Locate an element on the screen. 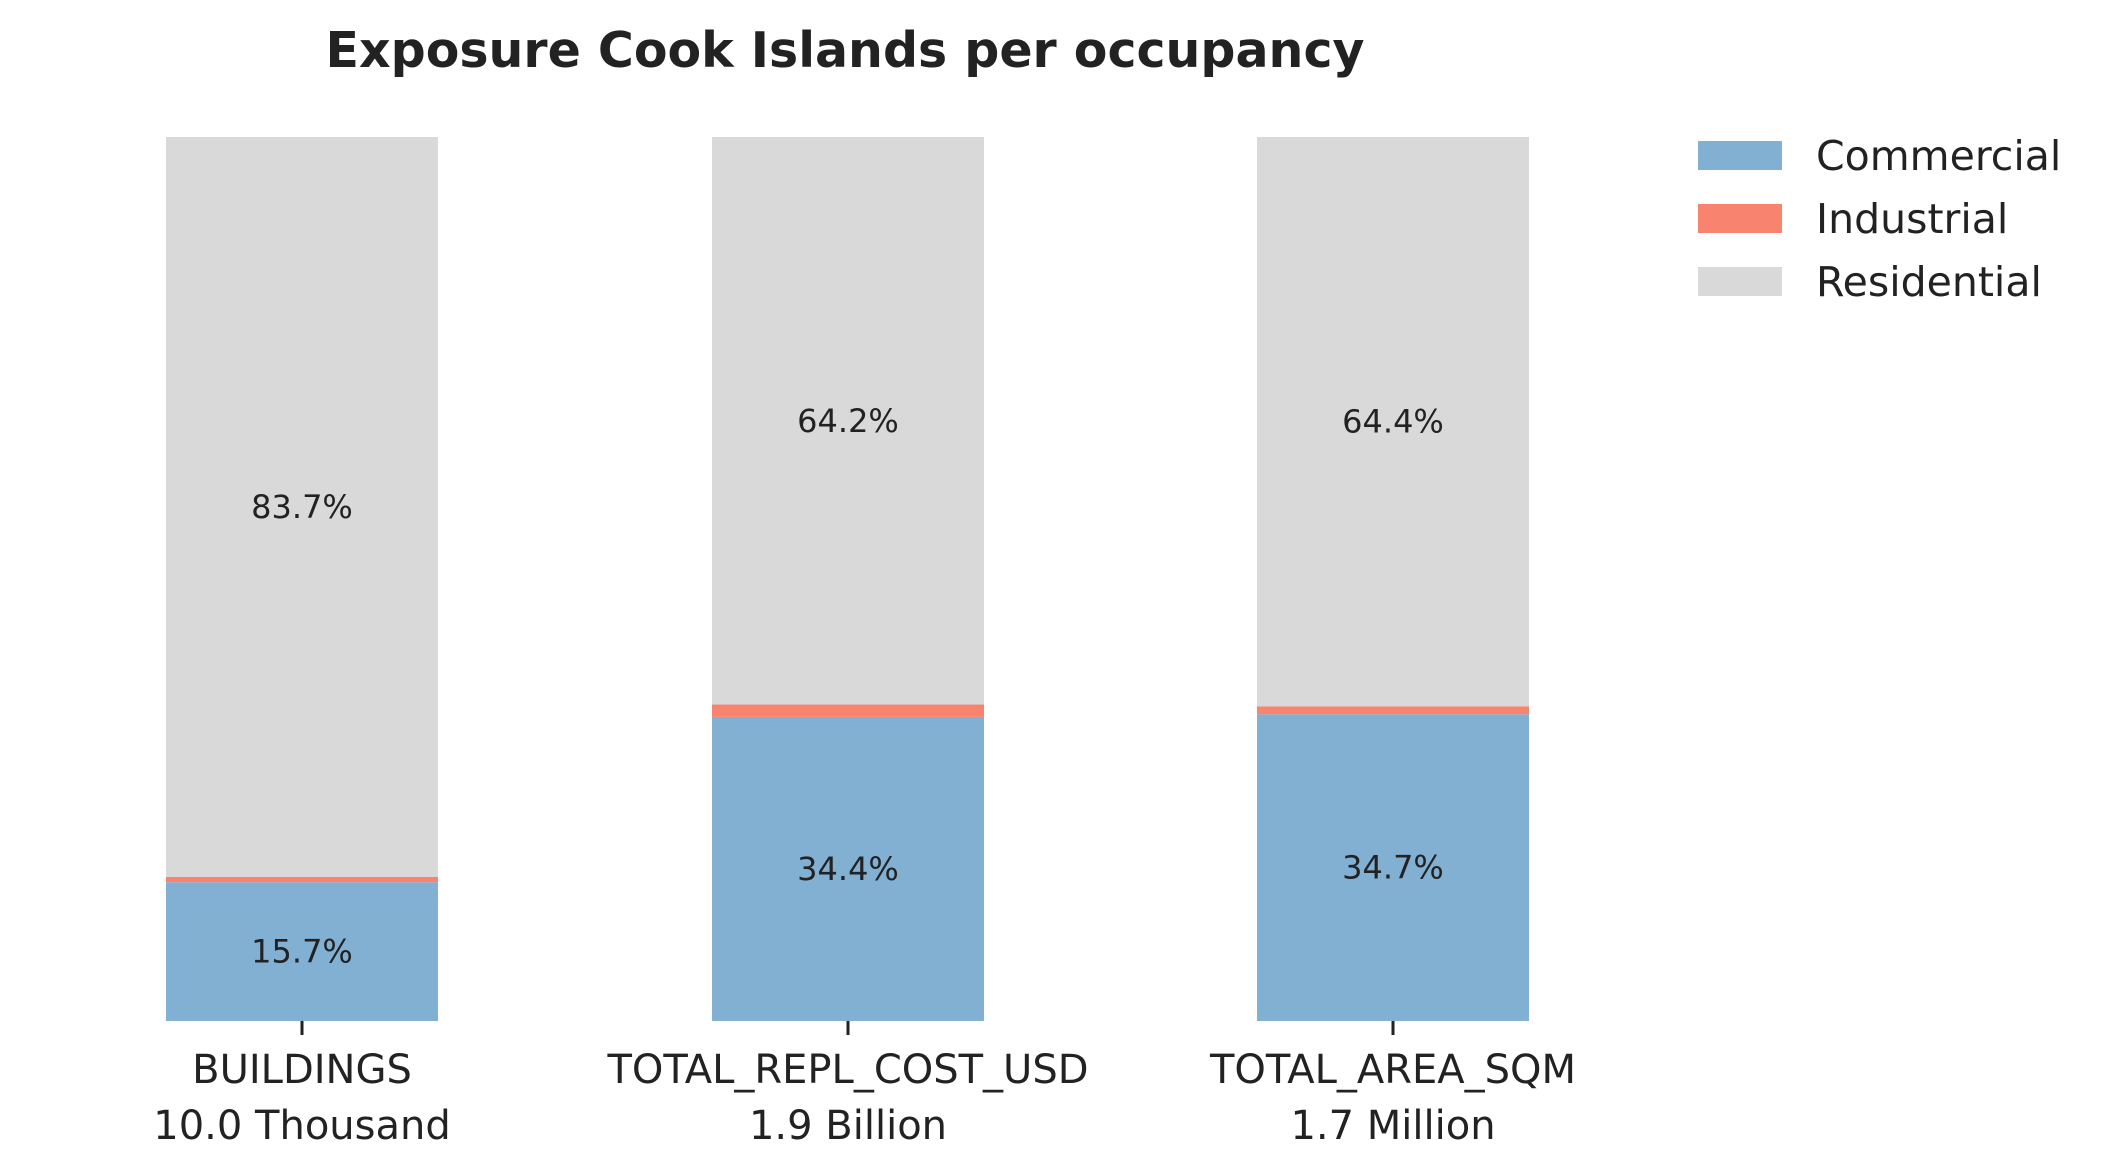  legend-item-residential: Residential is located at coordinates (1879, 281).